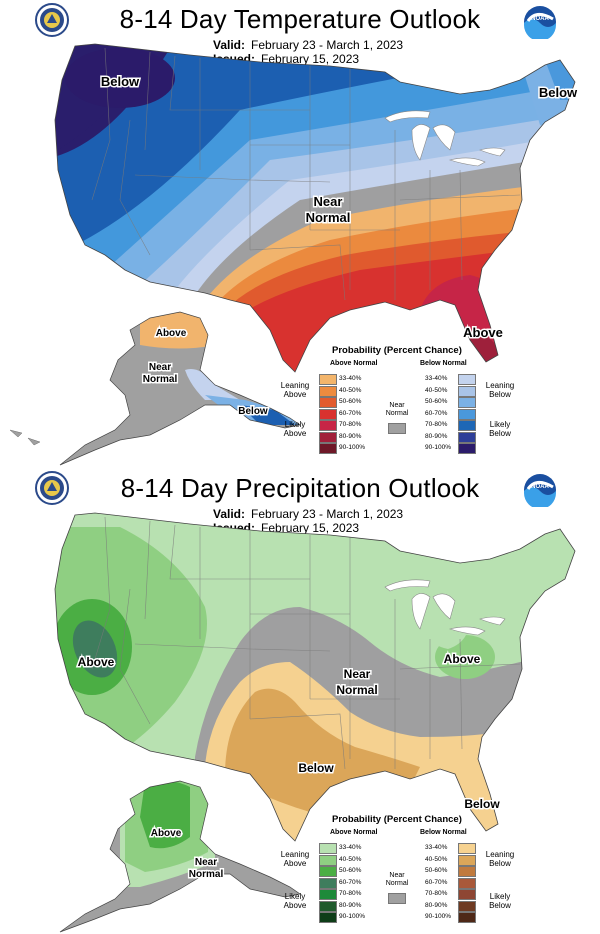 The image size is (600, 934). What do you see at coordinates (438, 447) in the screenshot?
I see `legend-below-range: 90-100%` at bounding box center [438, 447].